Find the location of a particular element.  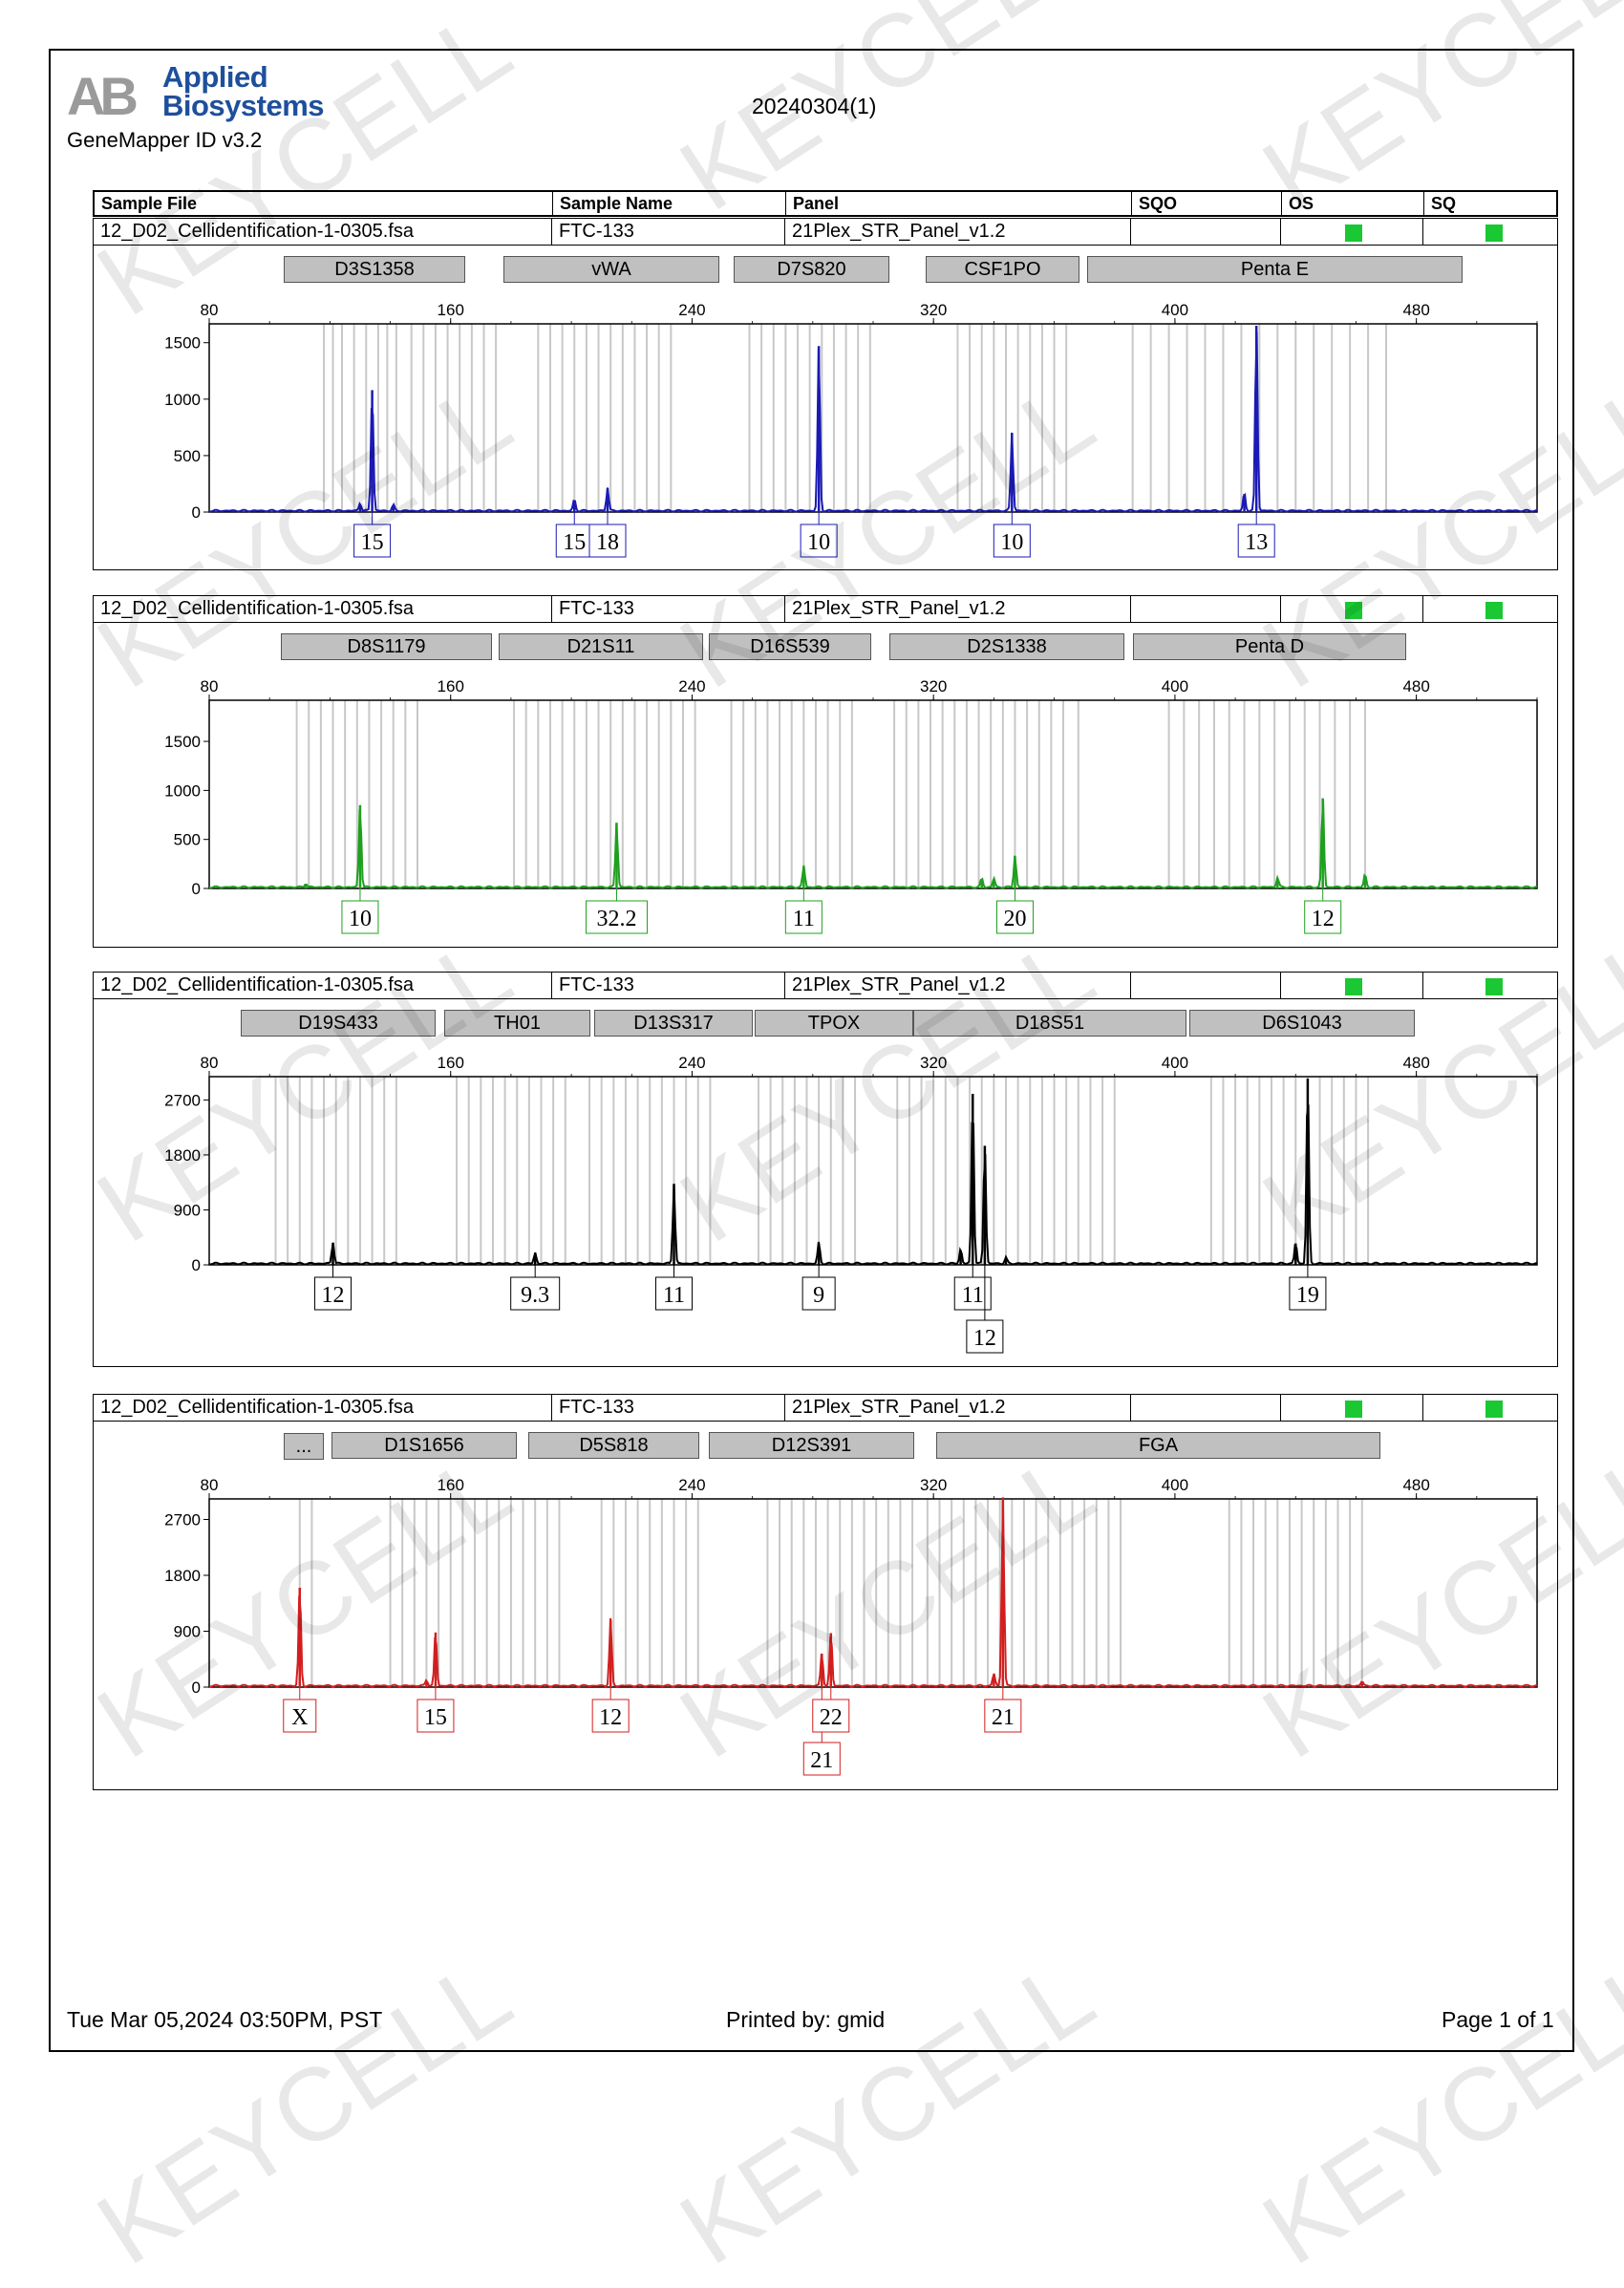

allele-call-label: 11 is located at coordinates (674, 1295).